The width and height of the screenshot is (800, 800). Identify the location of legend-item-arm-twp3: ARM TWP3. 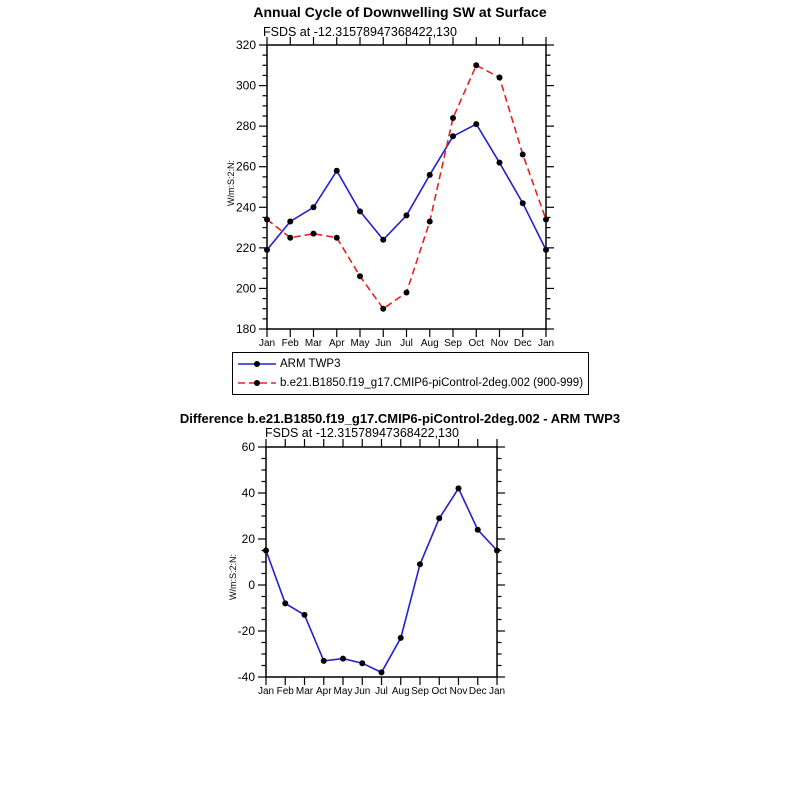
(410, 363).